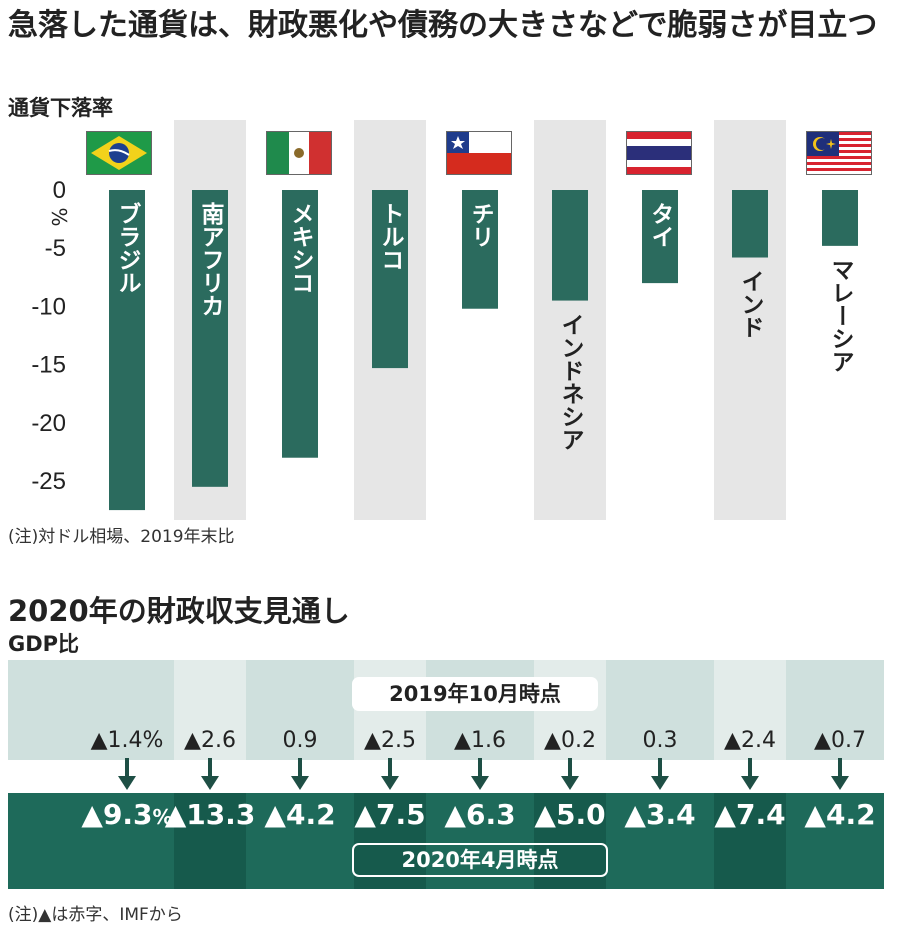 This screenshot has width=900, height=942. I want to click on bar-category-label: インドネシア, so click(570, 382).